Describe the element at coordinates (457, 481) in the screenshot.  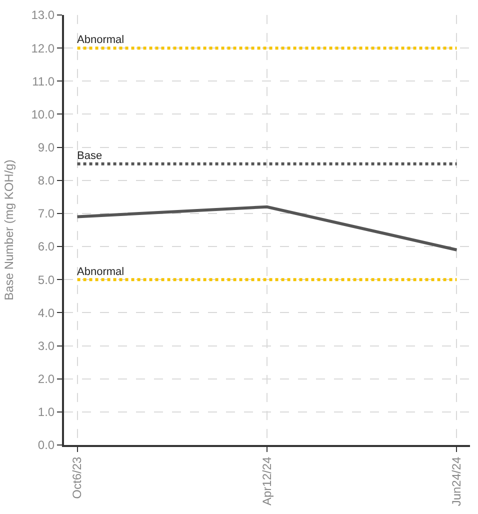
I see `x-tick-label: Jun24/24` at that location.